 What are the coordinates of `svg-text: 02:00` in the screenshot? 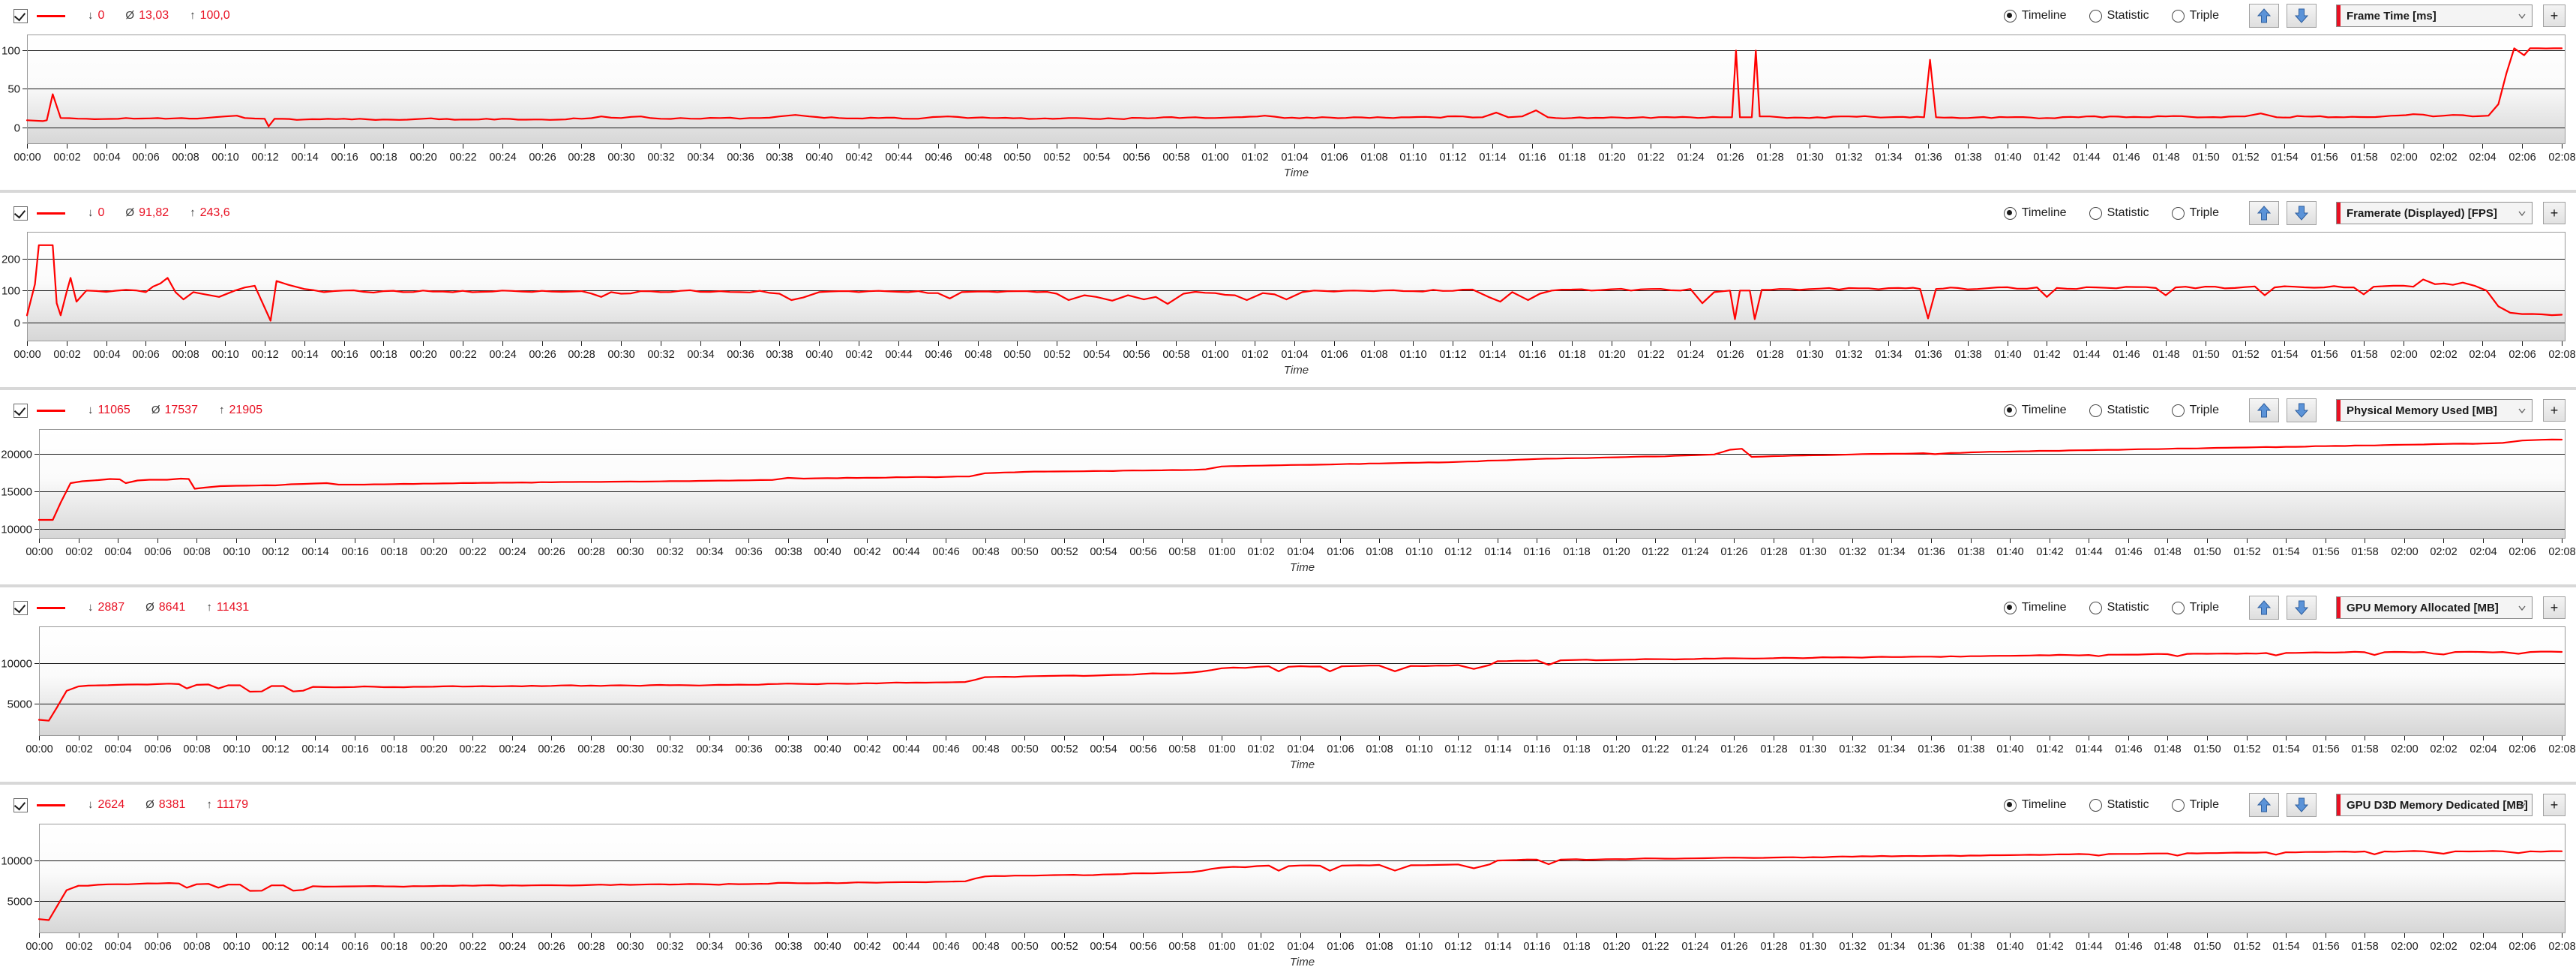 It's located at (2404, 552).